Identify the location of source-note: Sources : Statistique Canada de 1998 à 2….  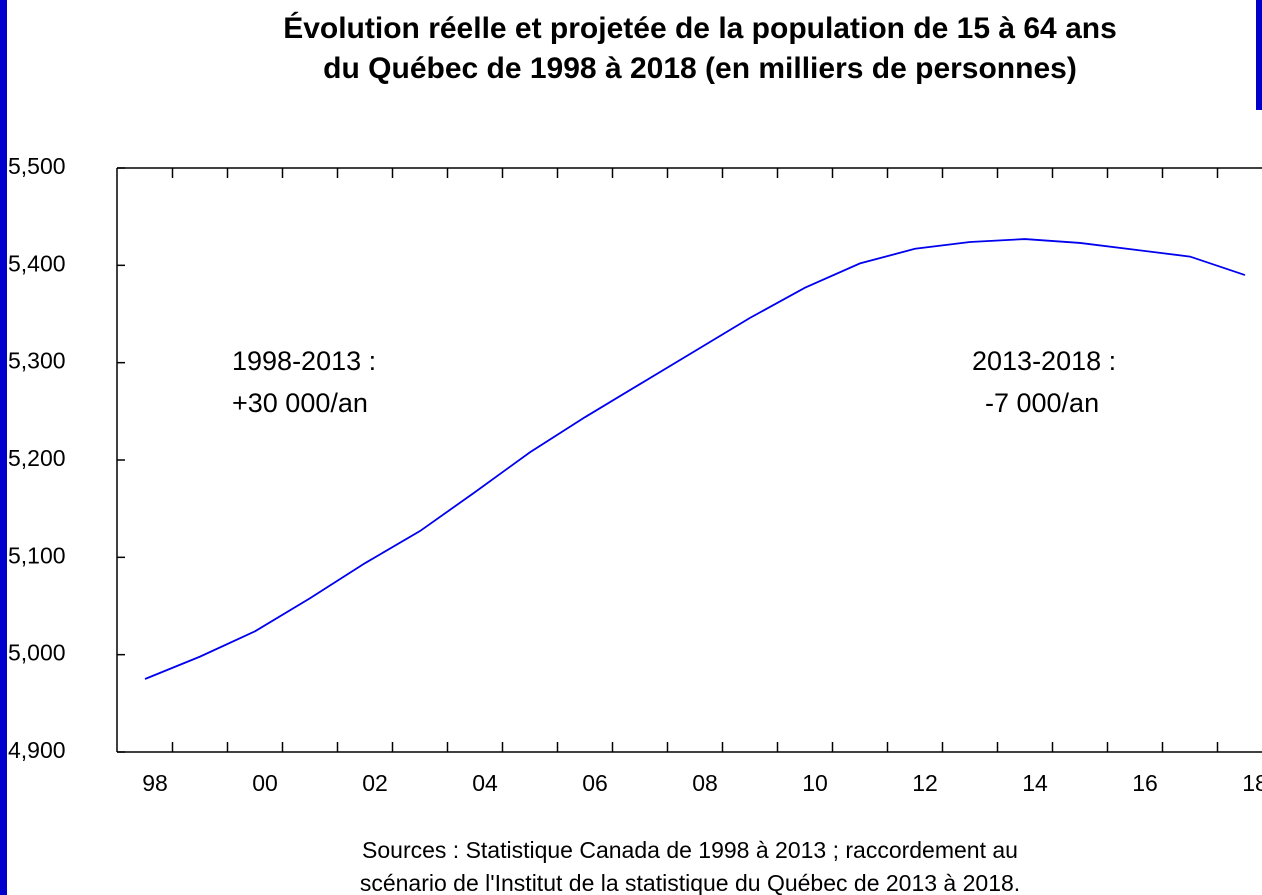
(690, 850).